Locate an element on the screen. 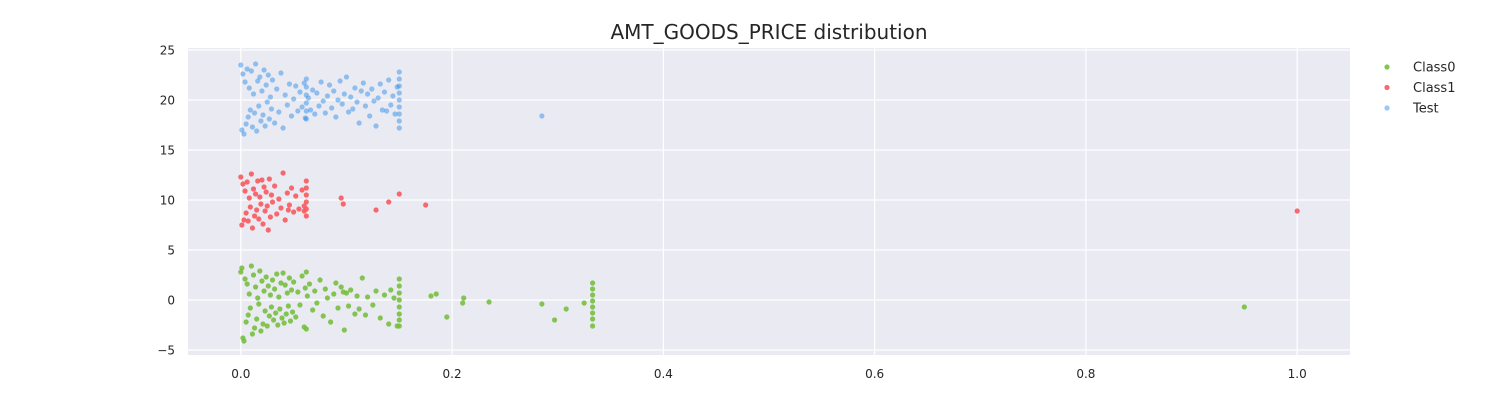  legend-item-class1: Class1 is located at coordinates (1419, 88).